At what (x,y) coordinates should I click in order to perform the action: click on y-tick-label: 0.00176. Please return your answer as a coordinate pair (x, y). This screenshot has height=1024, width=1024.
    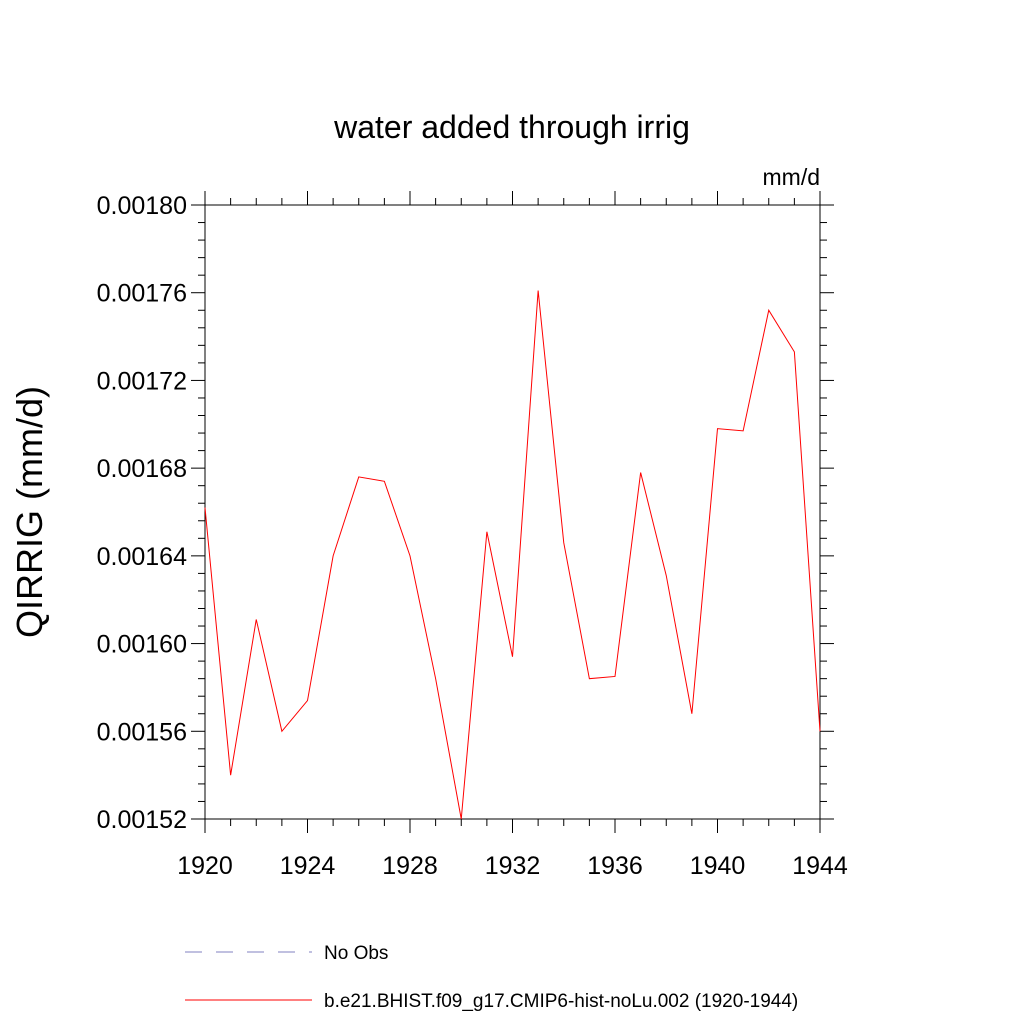
    Looking at the image, I should click on (142, 294).